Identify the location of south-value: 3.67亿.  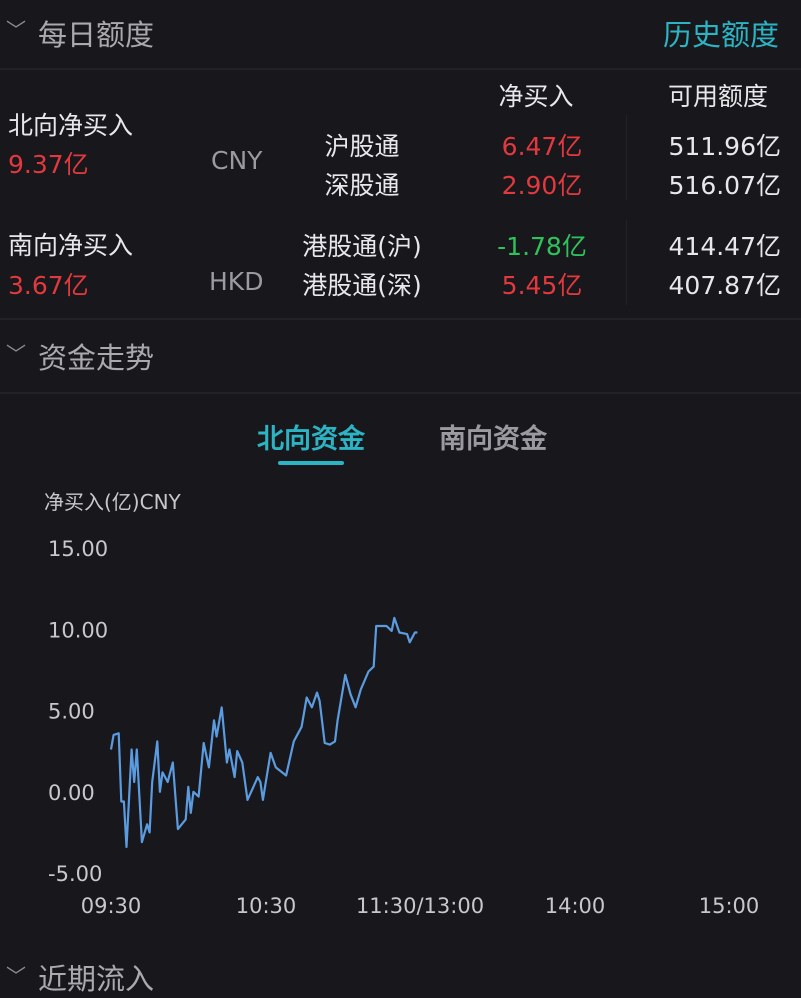
(48, 284).